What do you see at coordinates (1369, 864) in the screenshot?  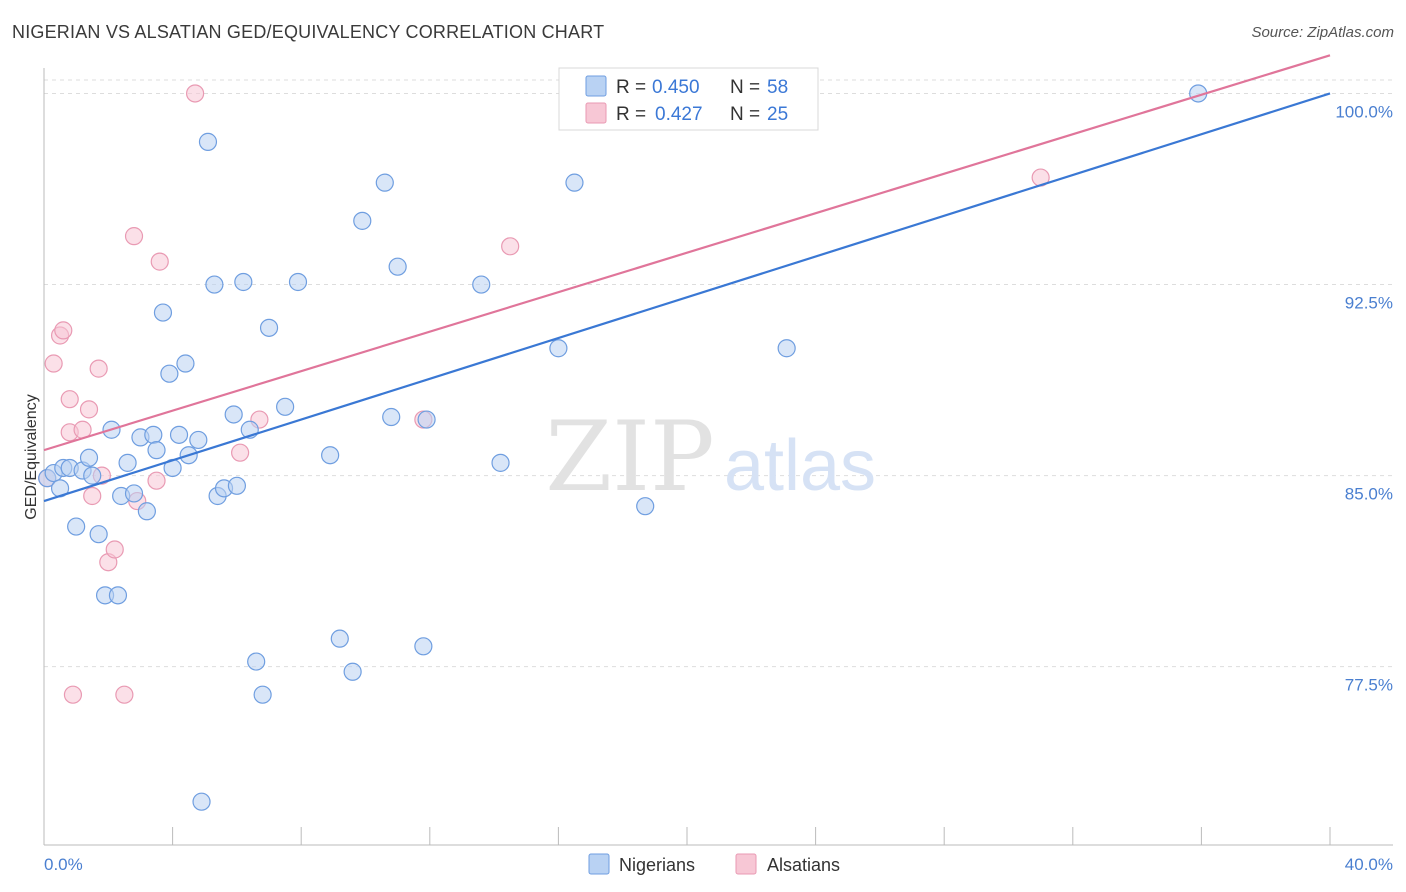 I see `x-tick-label: 40.0%` at bounding box center [1369, 864].